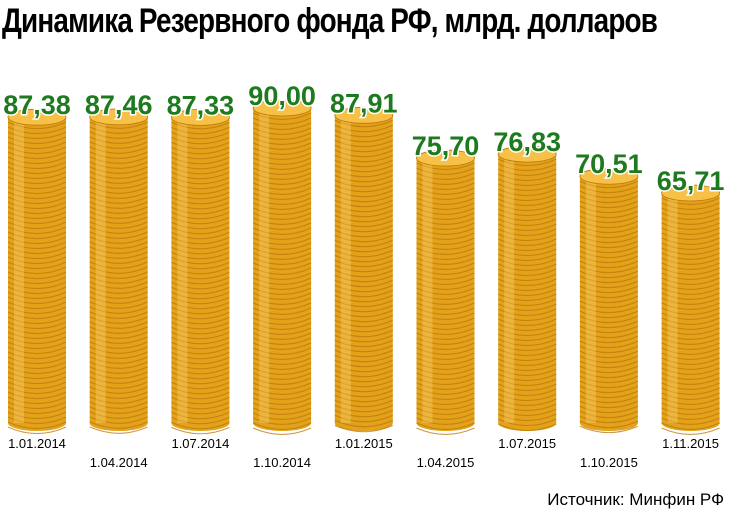 Image resolution: width=730 pixels, height=515 pixels. What do you see at coordinates (446, 146) in the screenshot?
I see `value-label: 75,70` at bounding box center [446, 146].